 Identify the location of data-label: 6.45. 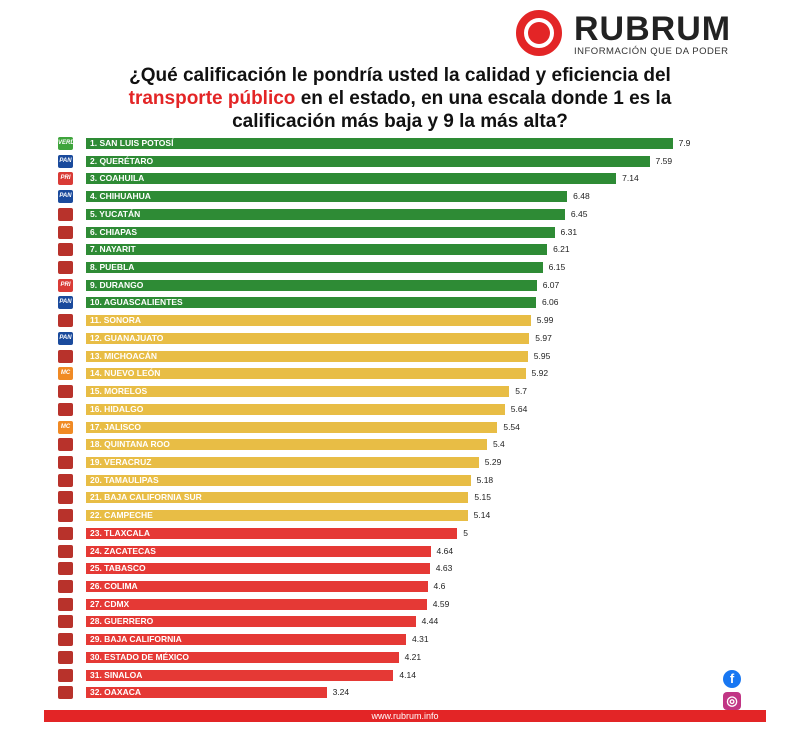
(579, 213).